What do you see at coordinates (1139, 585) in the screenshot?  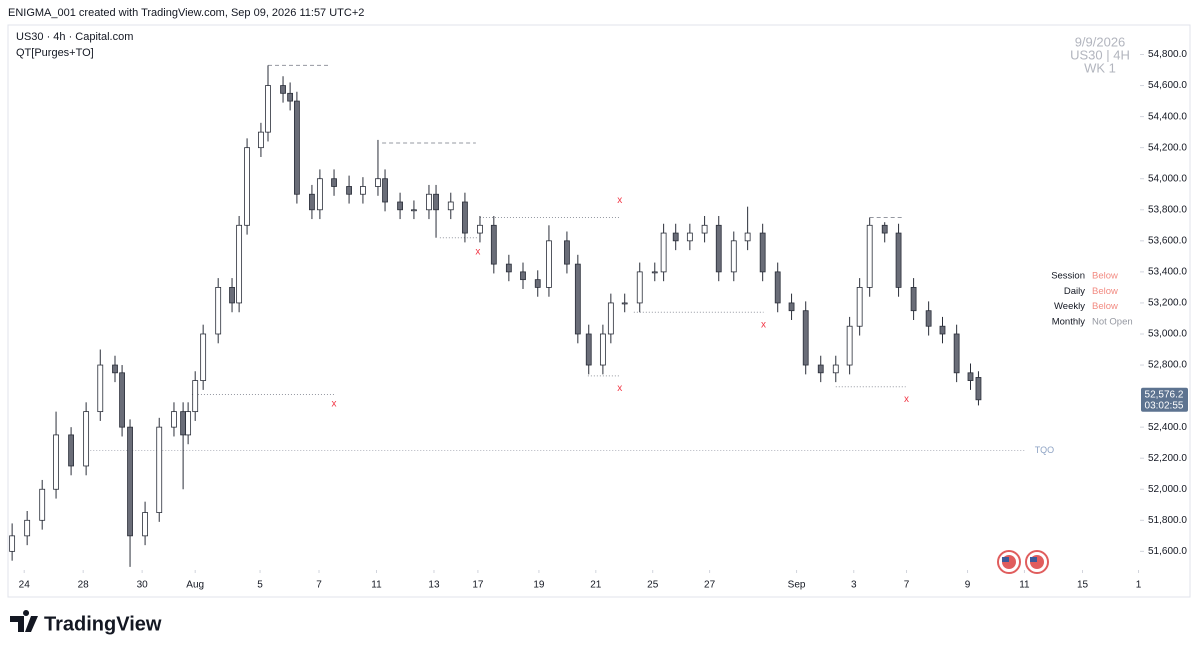 I see `x-tick-label: 1` at bounding box center [1139, 585].